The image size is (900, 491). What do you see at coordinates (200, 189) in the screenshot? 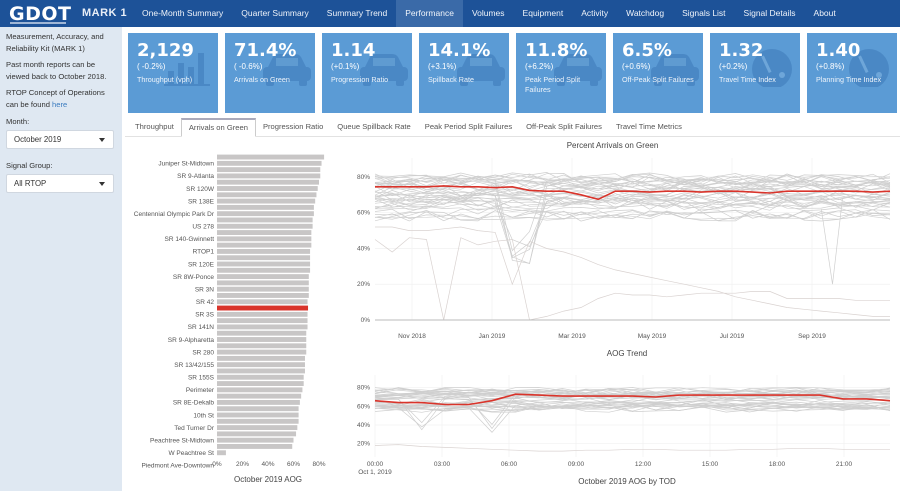
I see `bar-category-label: SR 120W` at bounding box center [200, 189].